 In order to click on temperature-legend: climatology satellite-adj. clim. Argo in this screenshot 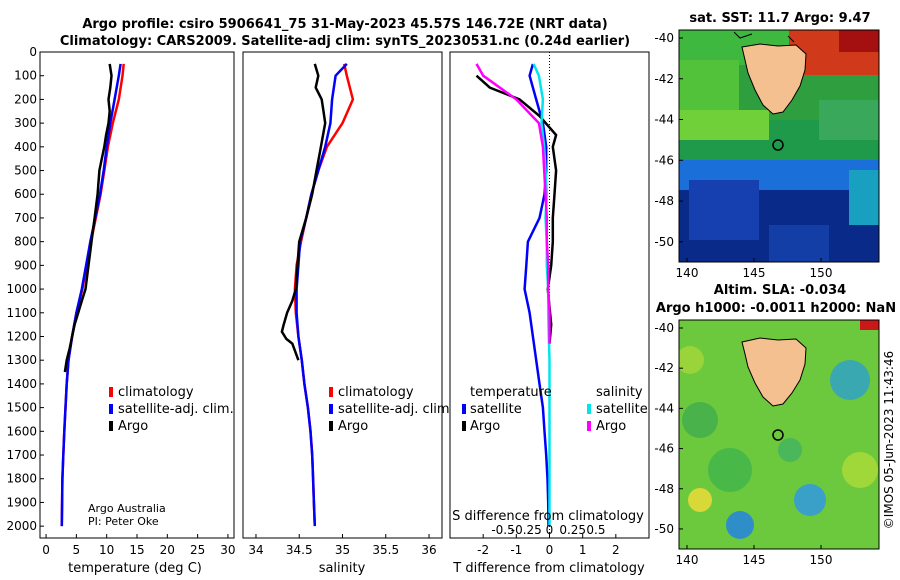, I will do `click(171, 409)`.